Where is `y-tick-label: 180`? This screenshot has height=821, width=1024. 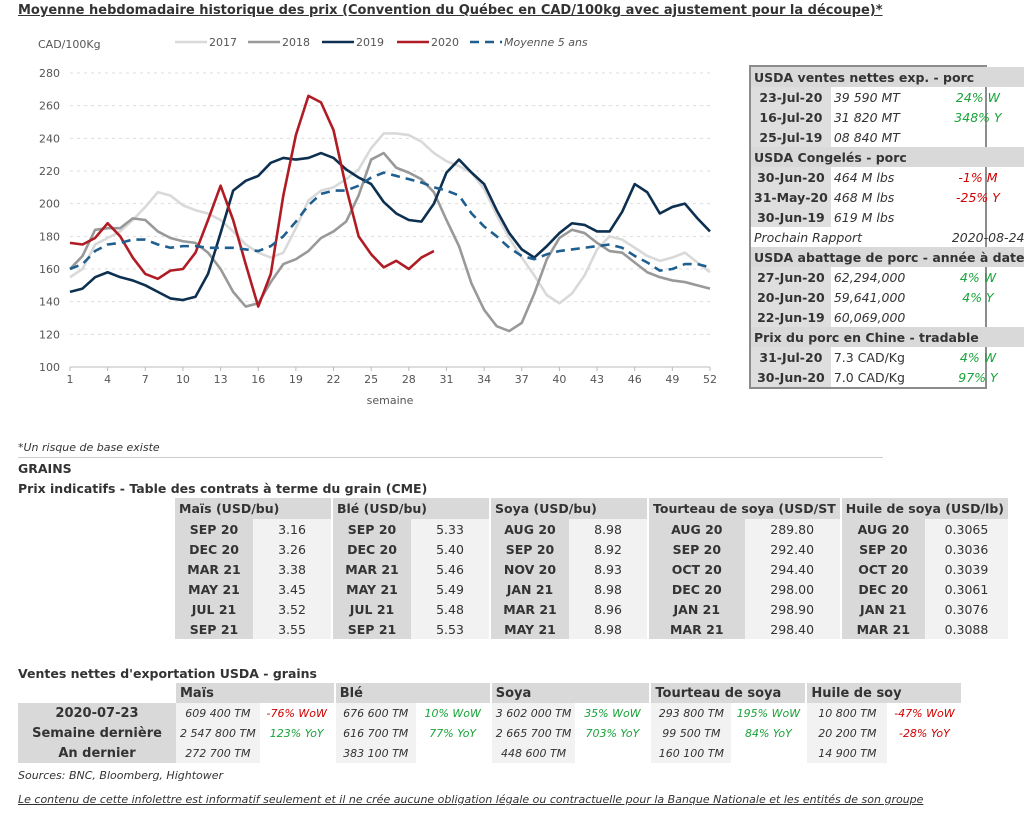 y-tick-label: 180 is located at coordinates (49, 236).